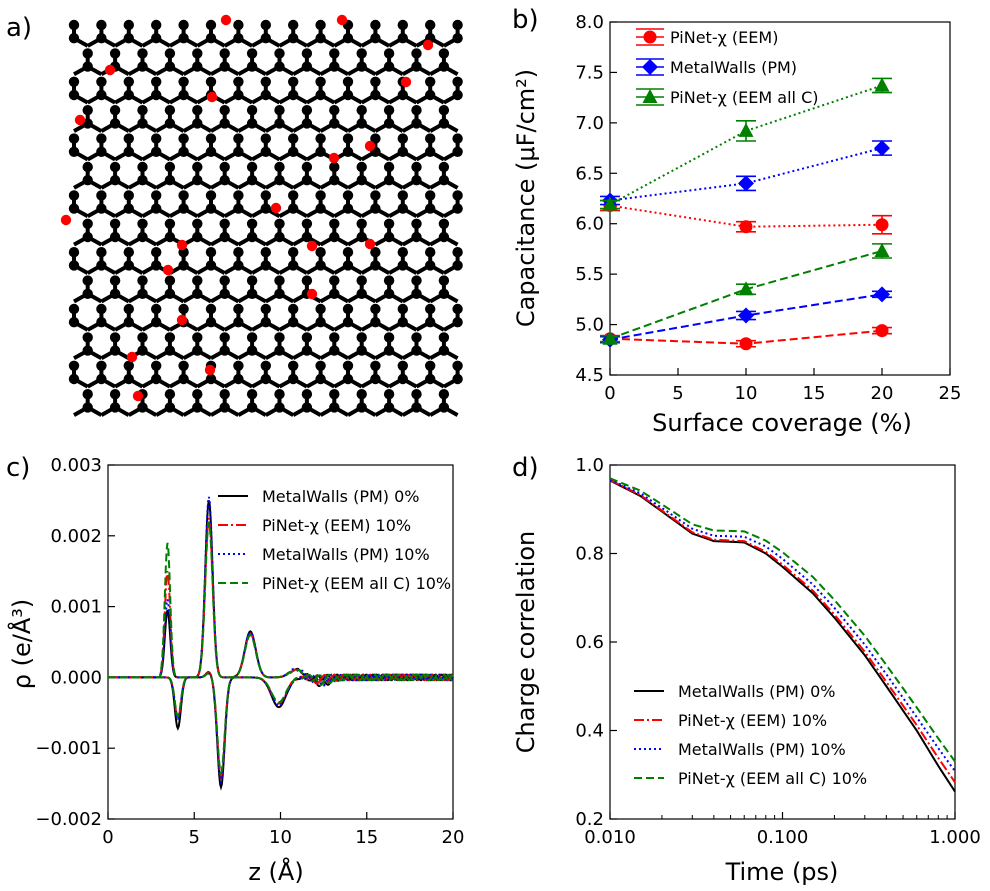  What do you see at coordinates (68, 819) in the screenshot?
I see `y-tick-label: −0.002` at bounding box center [68, 819].